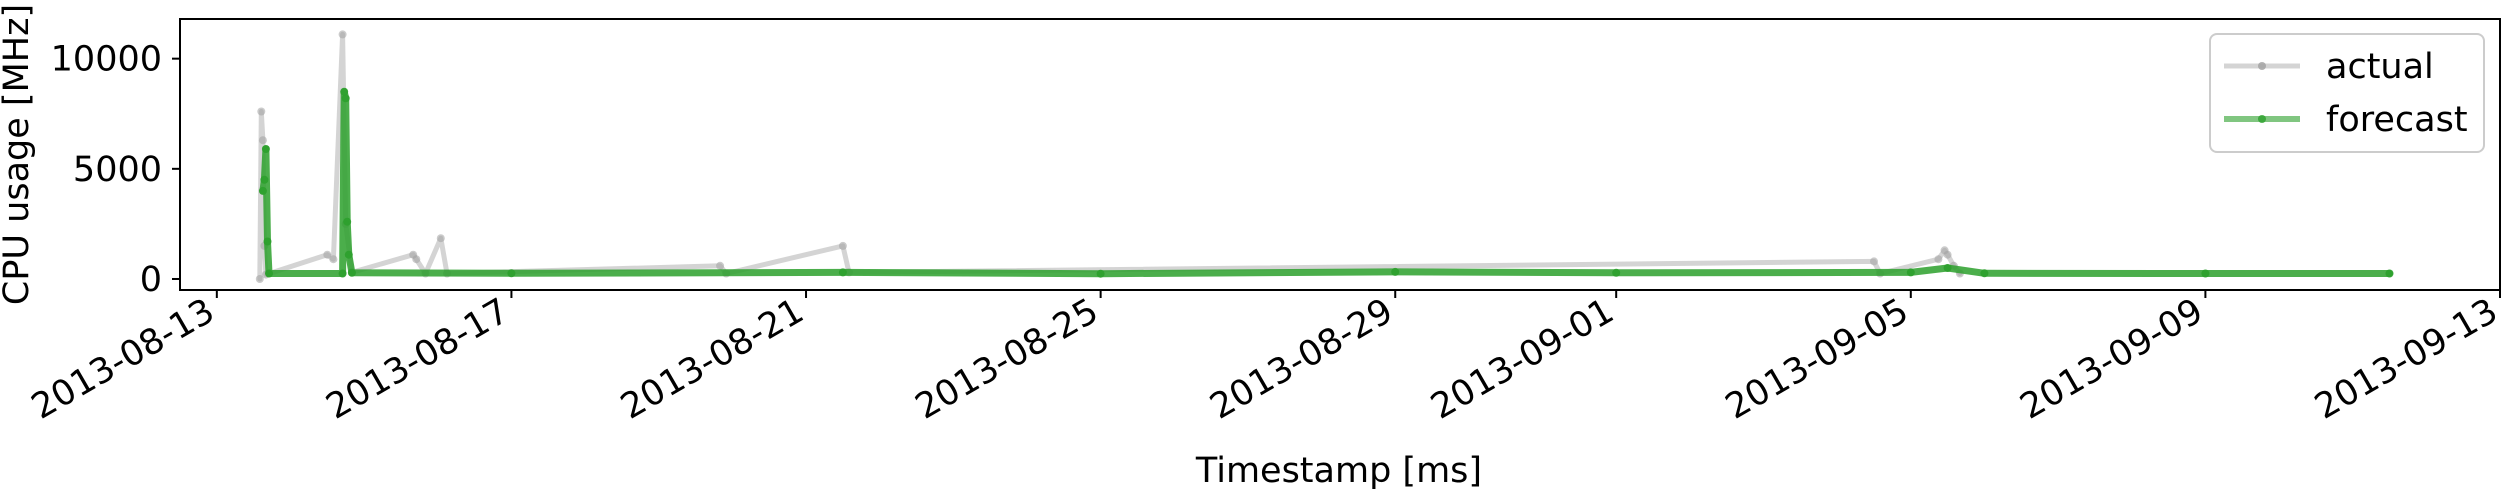  I want to click on x-tick-label-1: 2013-08-17, so click(418, 359).